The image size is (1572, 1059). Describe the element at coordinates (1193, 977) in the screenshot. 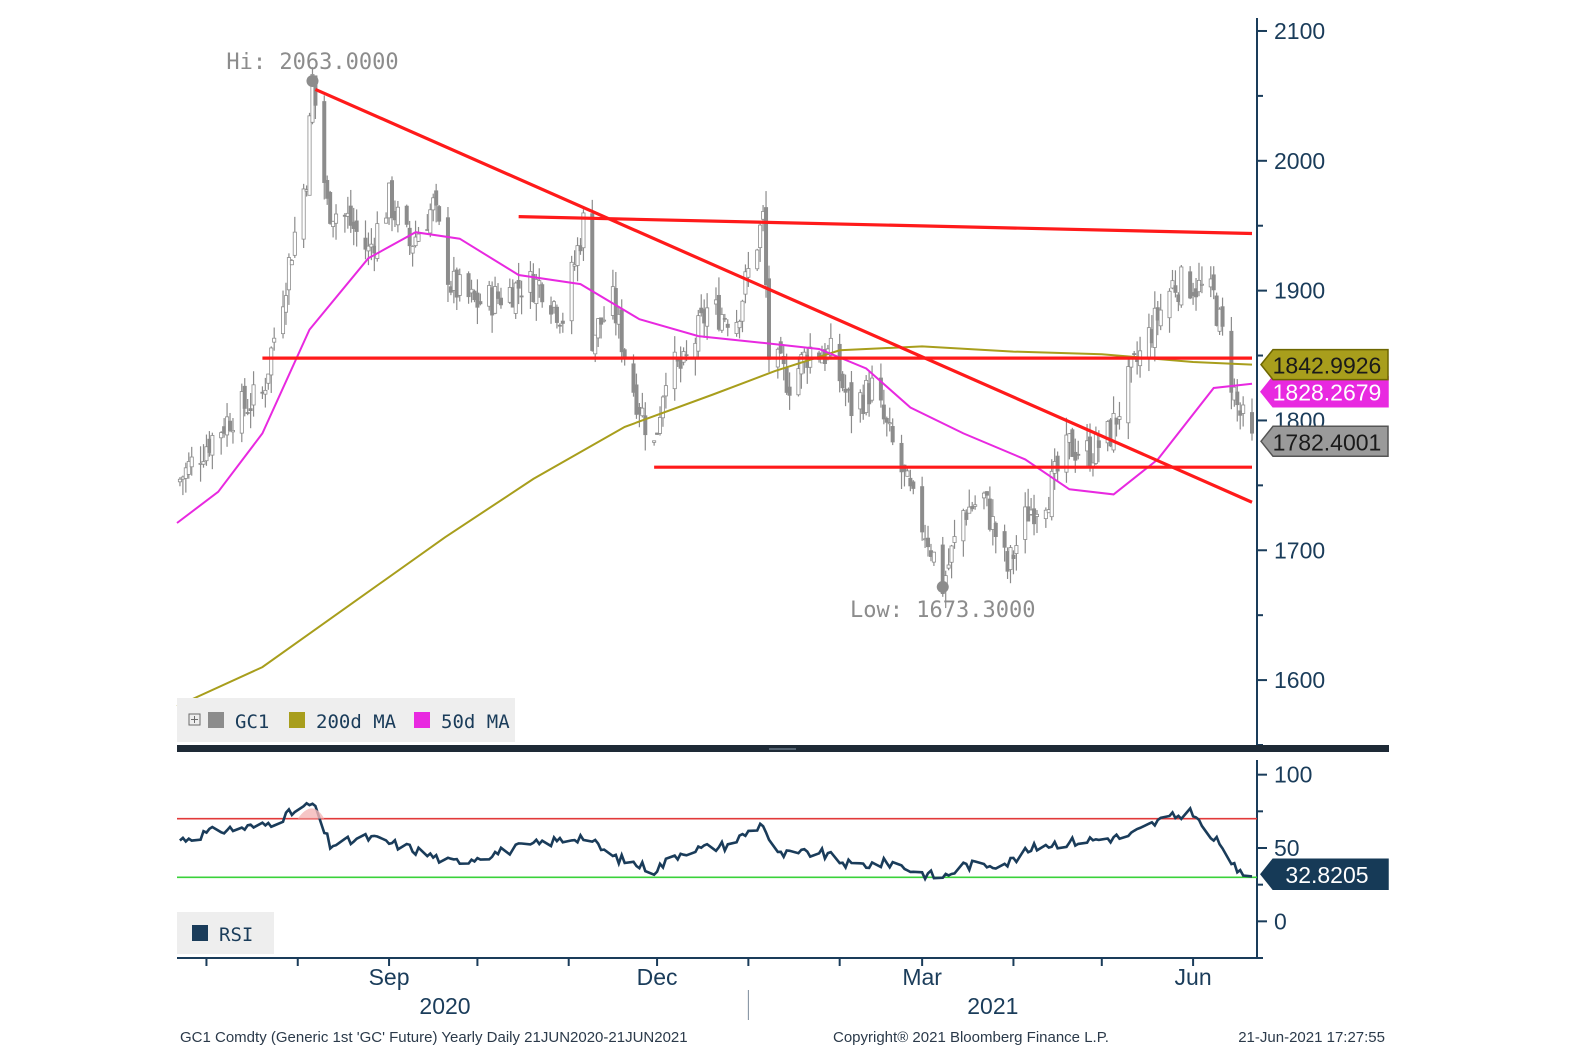

I see `x-month-label: Jun` at that location.